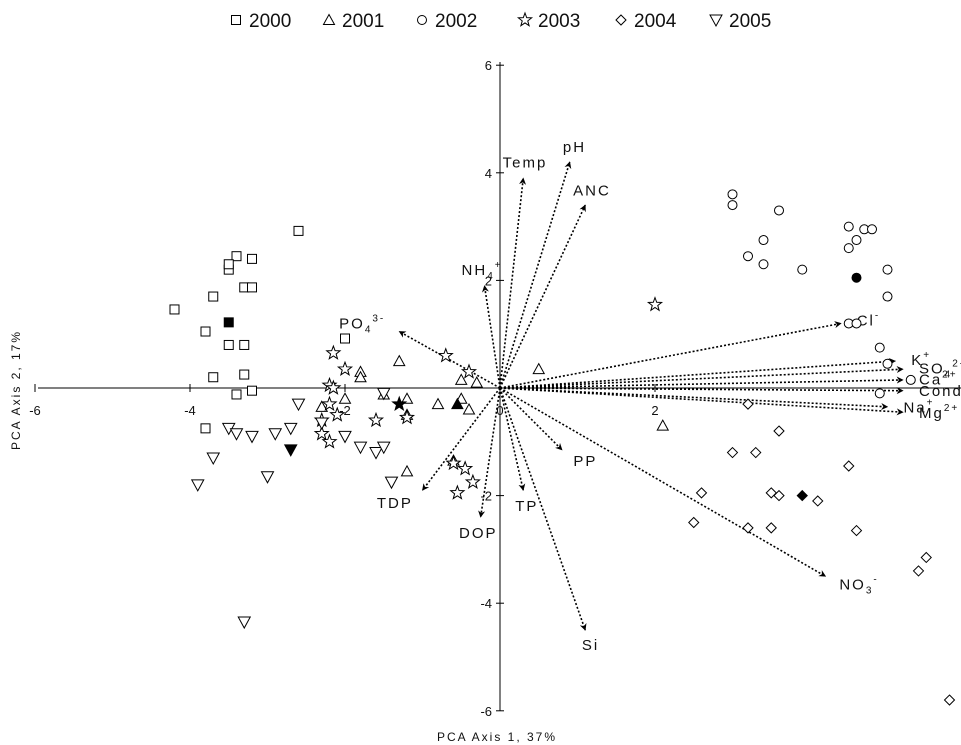 The width and height of the screenshot is (961, 745). Describe the element at coordinates (478, 533) in the screenshot. I see `vector-label-dop: DOP` at that location.